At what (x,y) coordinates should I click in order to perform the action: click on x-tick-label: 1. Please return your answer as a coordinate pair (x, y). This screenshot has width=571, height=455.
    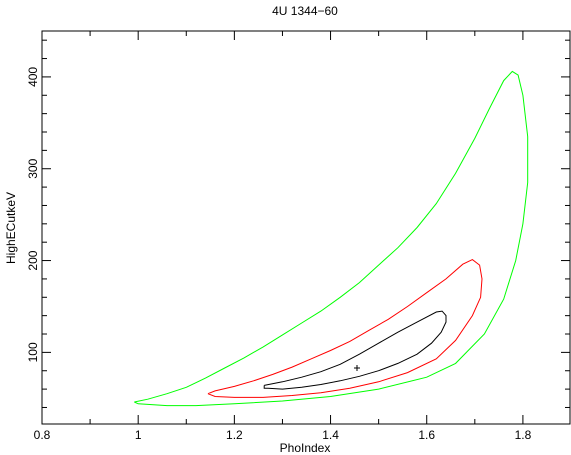
    Looking at the image, I should click on (138, 435).